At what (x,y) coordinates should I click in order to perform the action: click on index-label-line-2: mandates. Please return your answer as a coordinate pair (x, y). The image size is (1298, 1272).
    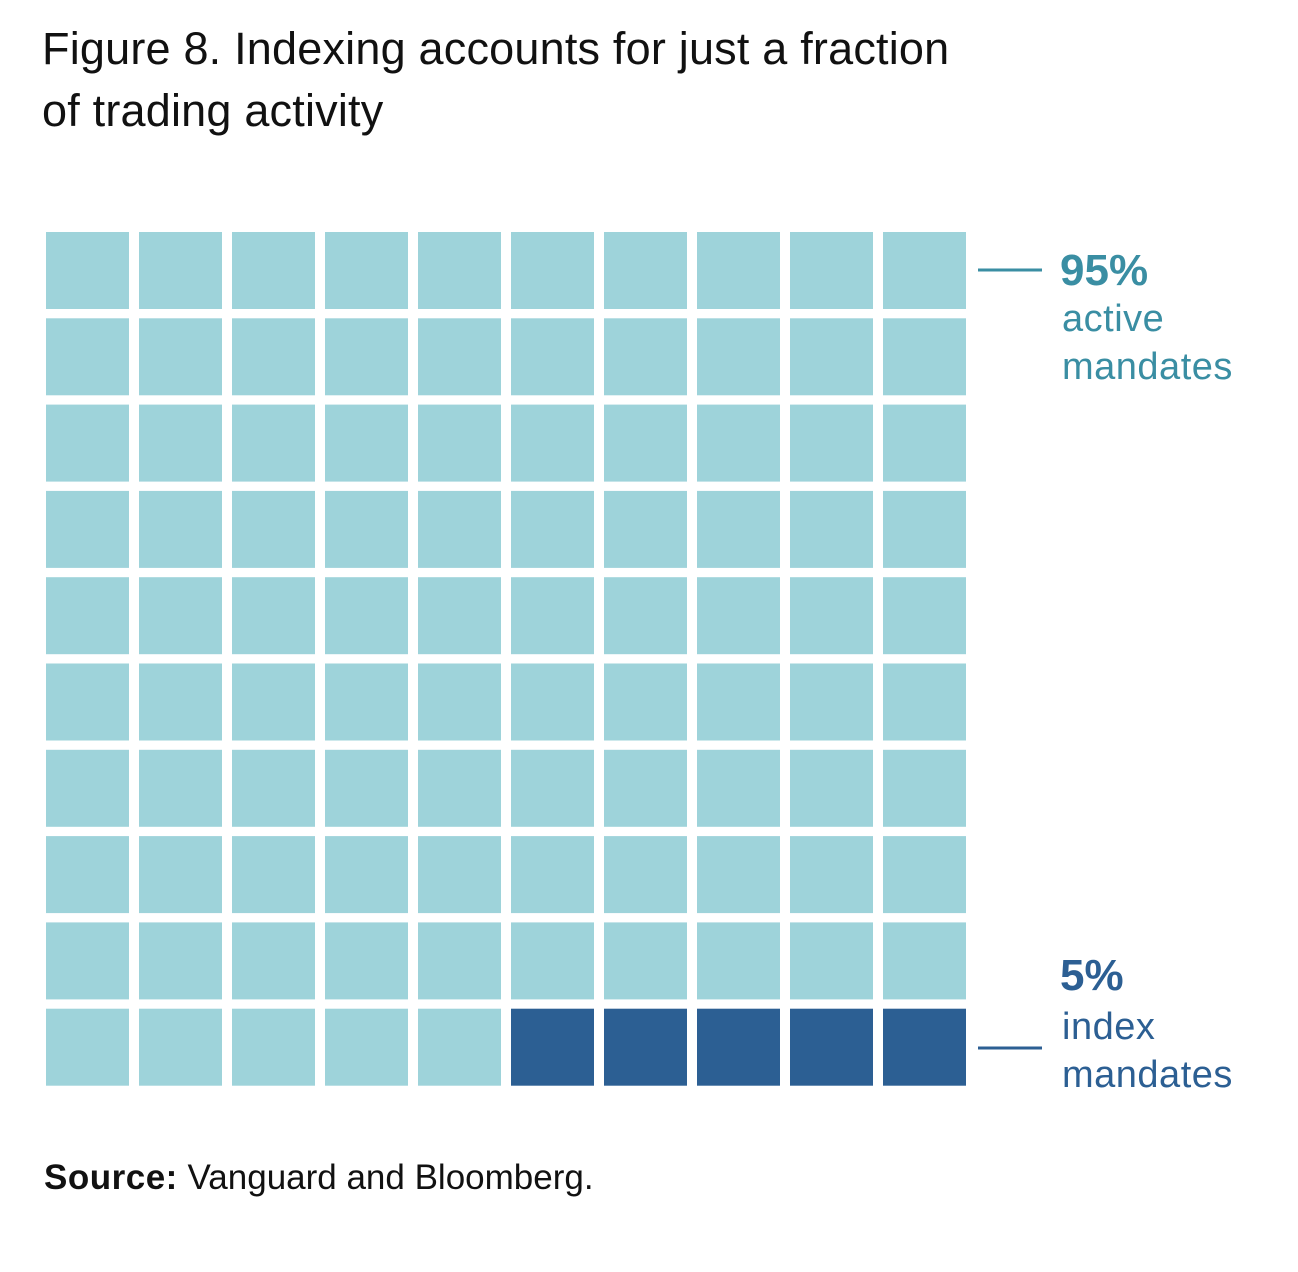
    Looking at the image, I should click on (1147, 1075).